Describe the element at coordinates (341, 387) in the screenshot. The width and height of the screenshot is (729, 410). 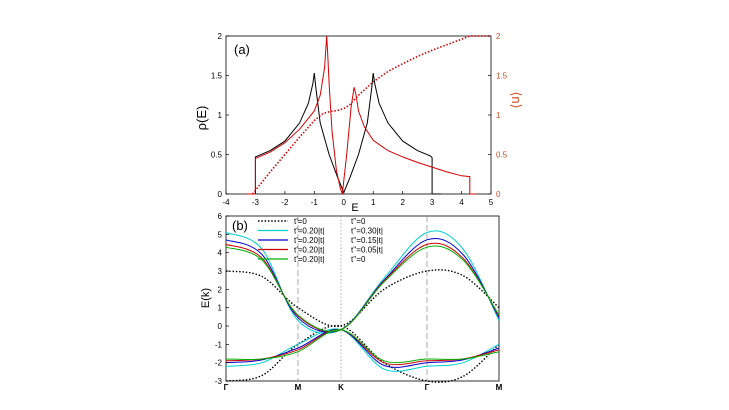
I see `panel-b-x-tick-label: K` at that location.